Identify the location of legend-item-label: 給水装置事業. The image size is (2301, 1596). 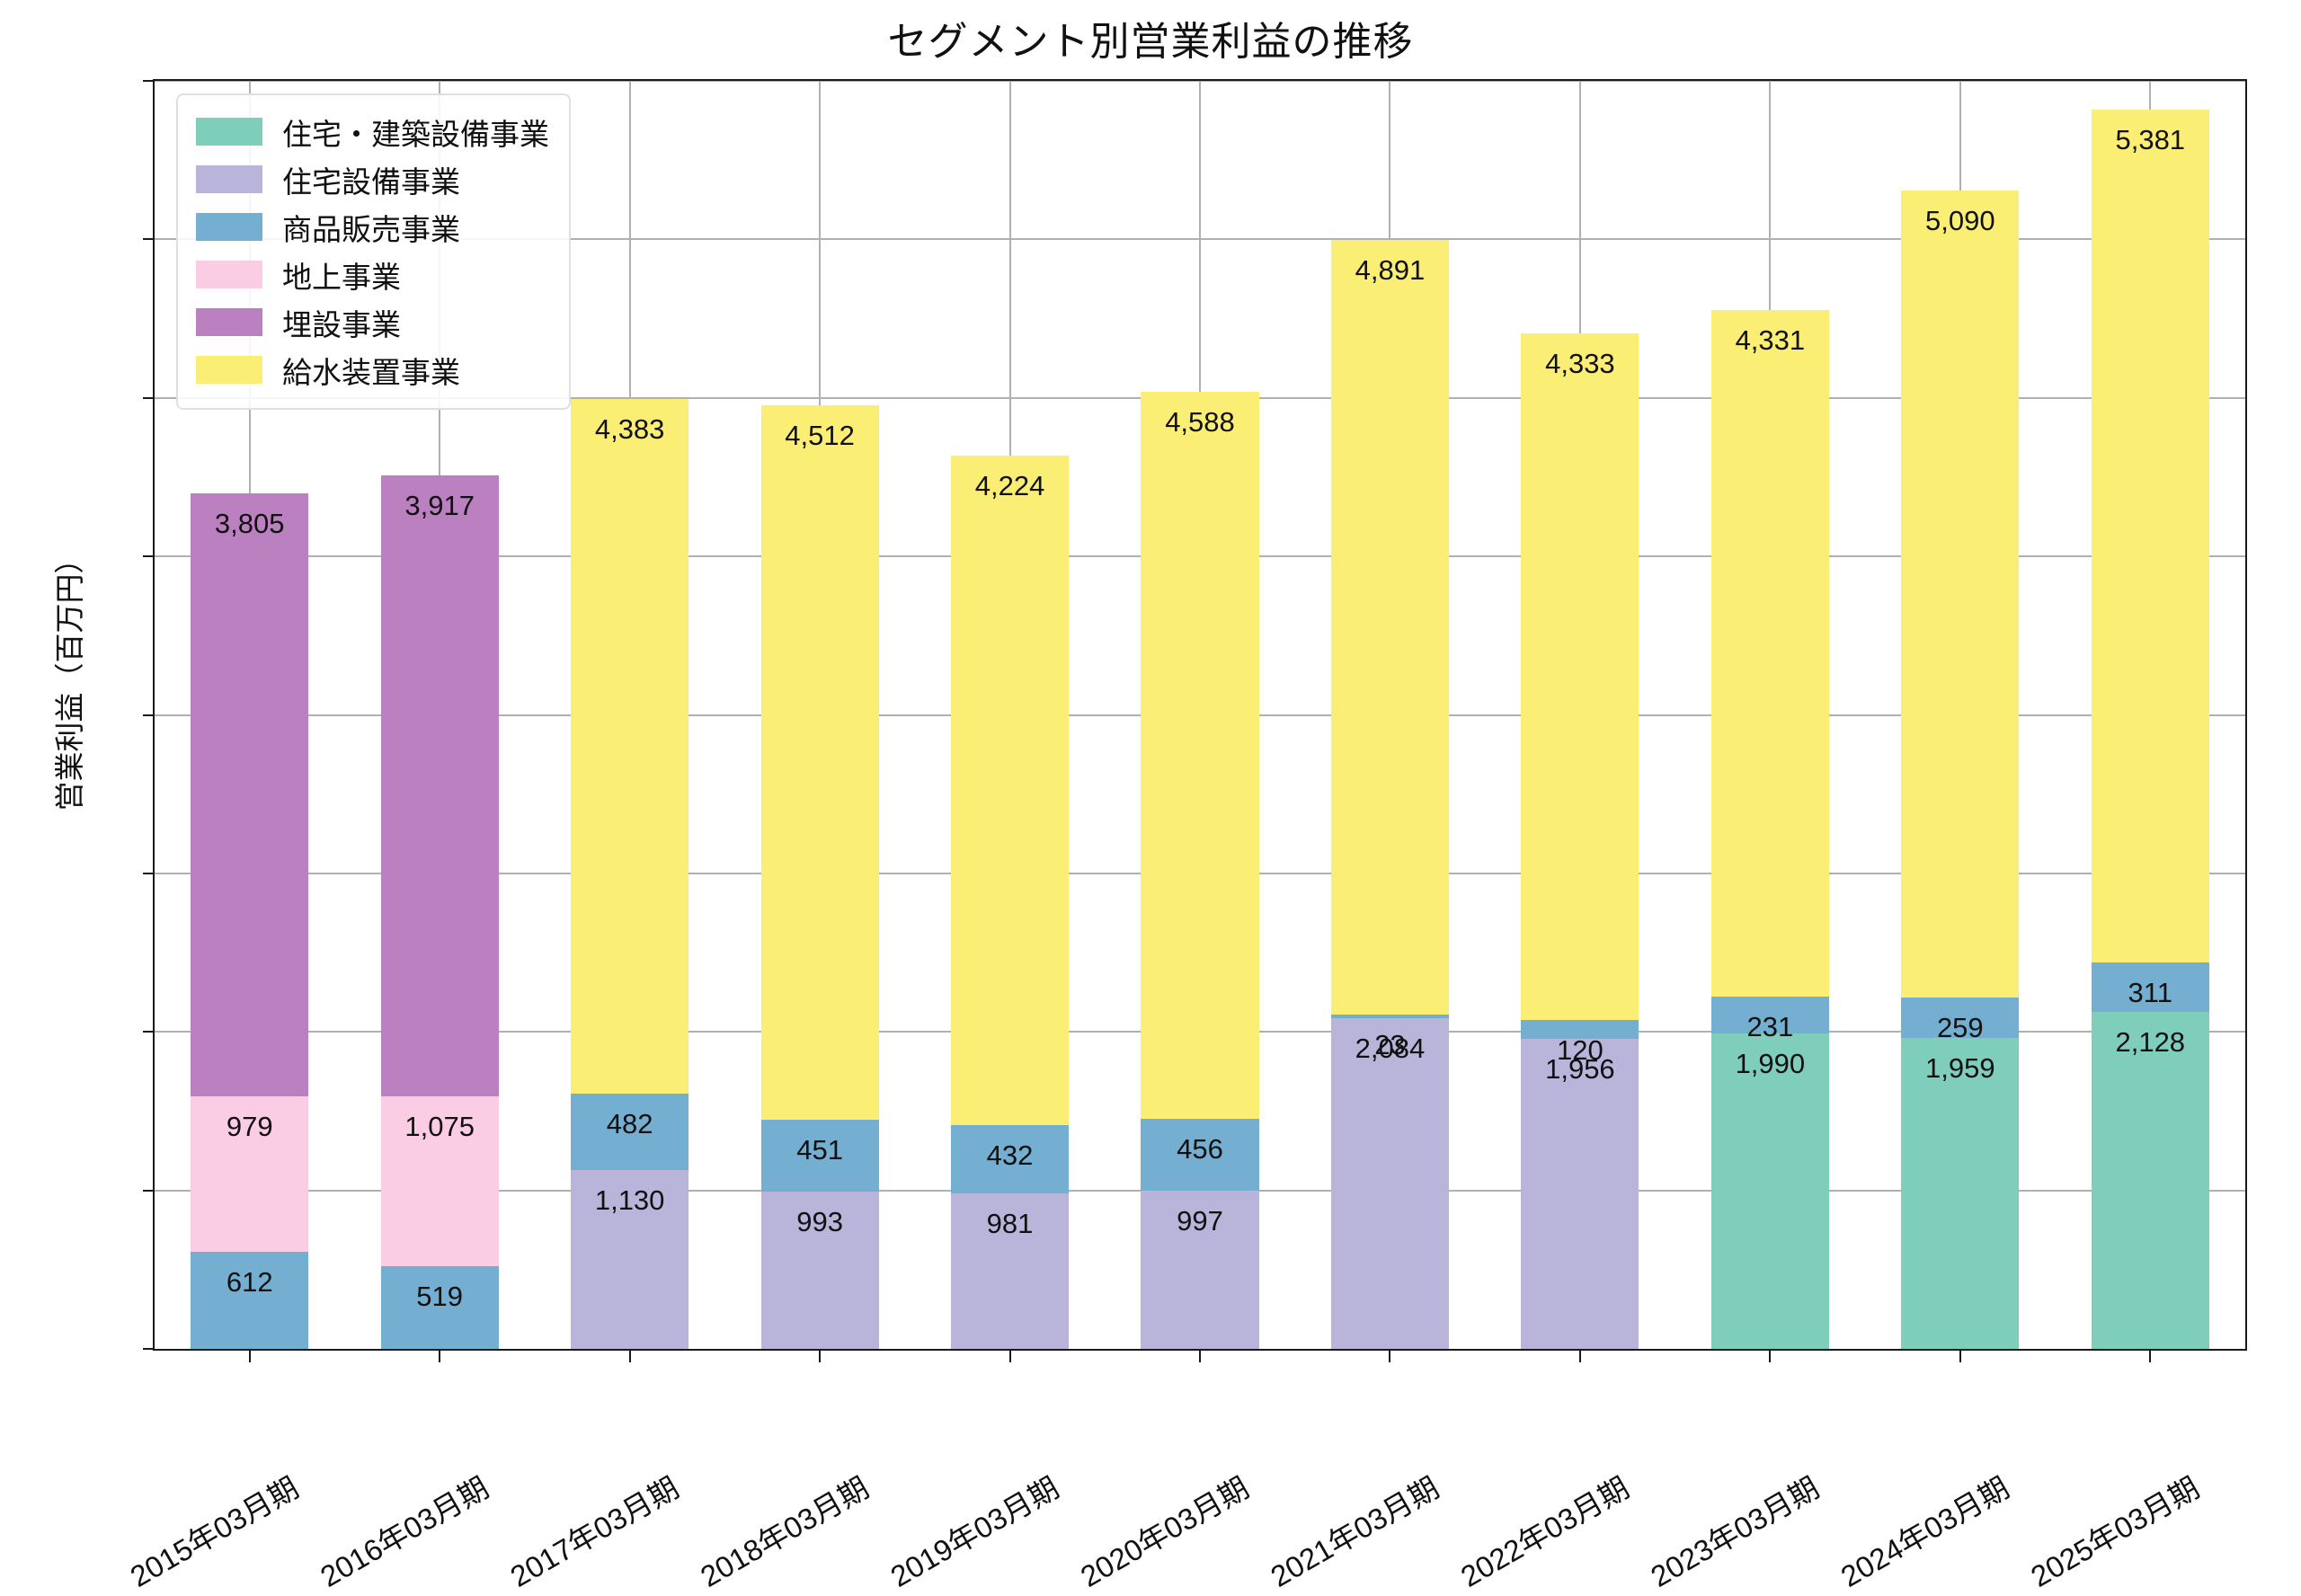
(371, 372).